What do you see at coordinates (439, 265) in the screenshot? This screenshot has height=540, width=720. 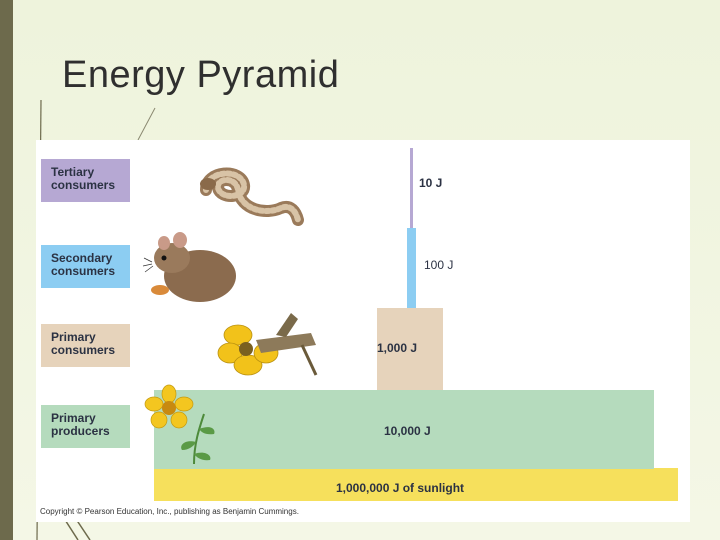 I see `energy-secondary: 100 J` at bounding box center [439, 265].